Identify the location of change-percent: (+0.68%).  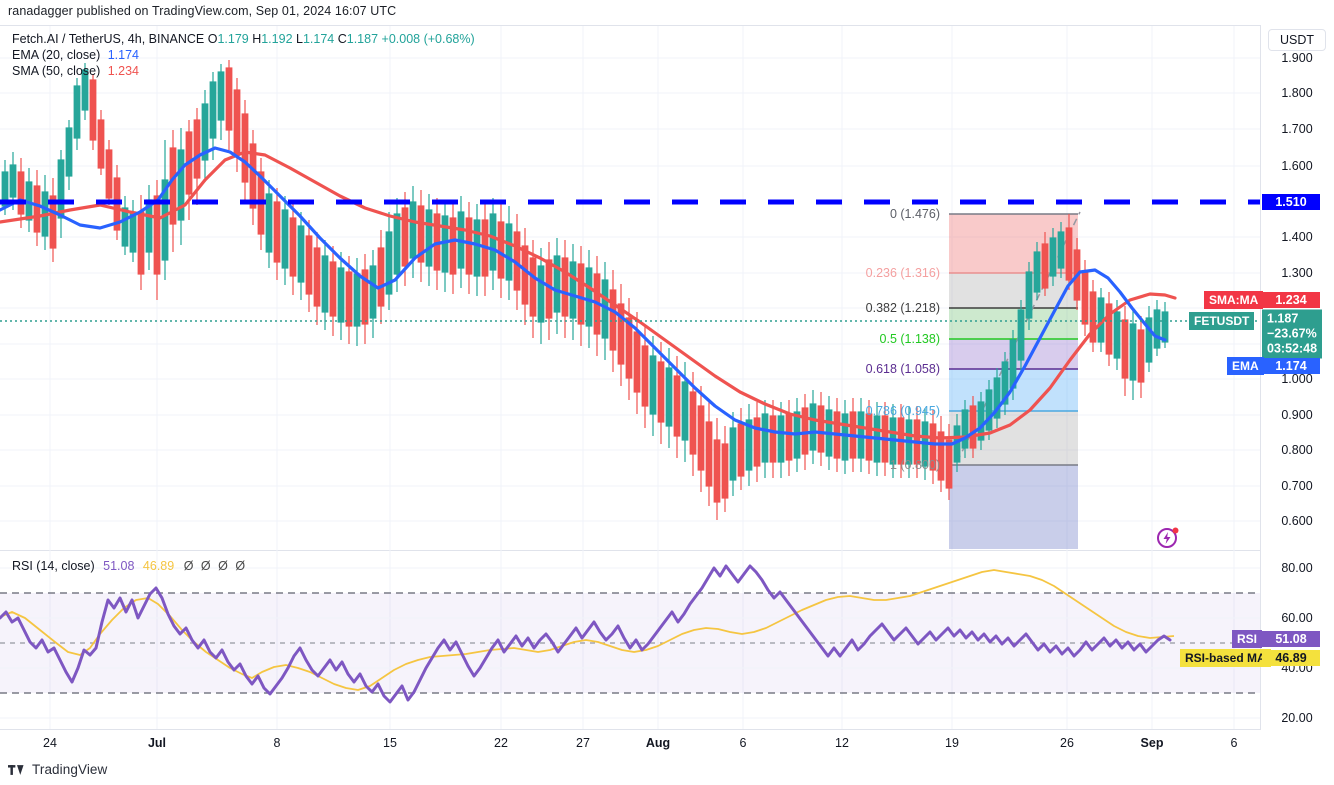
(449, 39).